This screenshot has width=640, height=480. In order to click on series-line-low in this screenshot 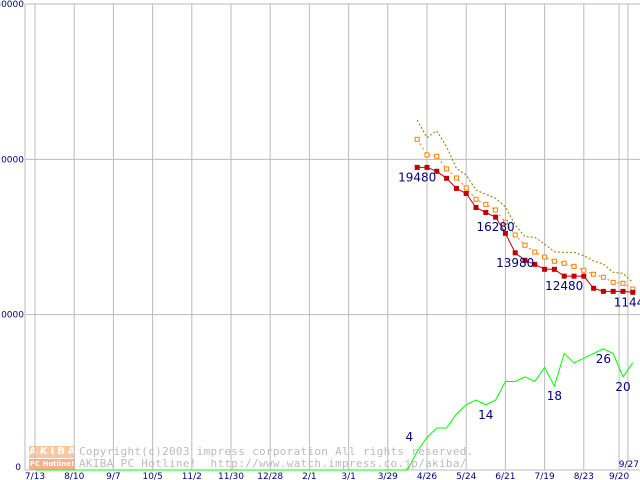, I will do `click(525, 229)`.